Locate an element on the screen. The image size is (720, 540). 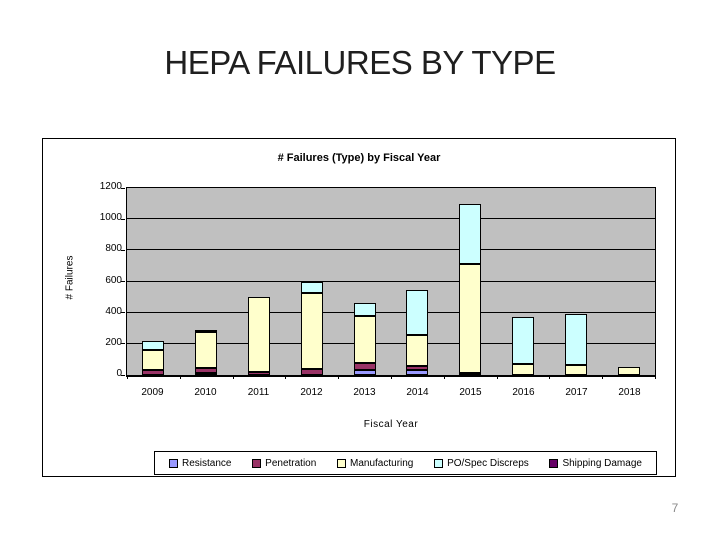
bar-slot-2011 is located at coordinates (259, 281).